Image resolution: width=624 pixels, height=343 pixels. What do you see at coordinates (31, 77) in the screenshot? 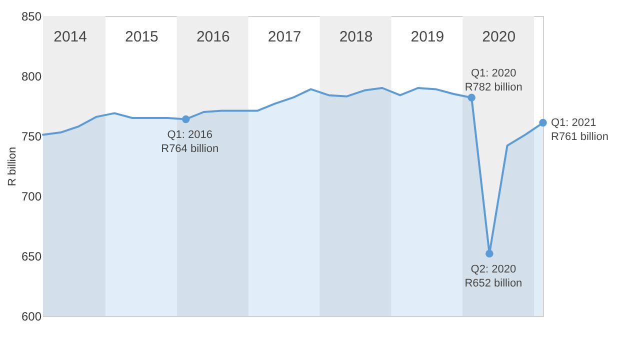
I see `y-tick-label: 800` at bounding box center [31, 77].